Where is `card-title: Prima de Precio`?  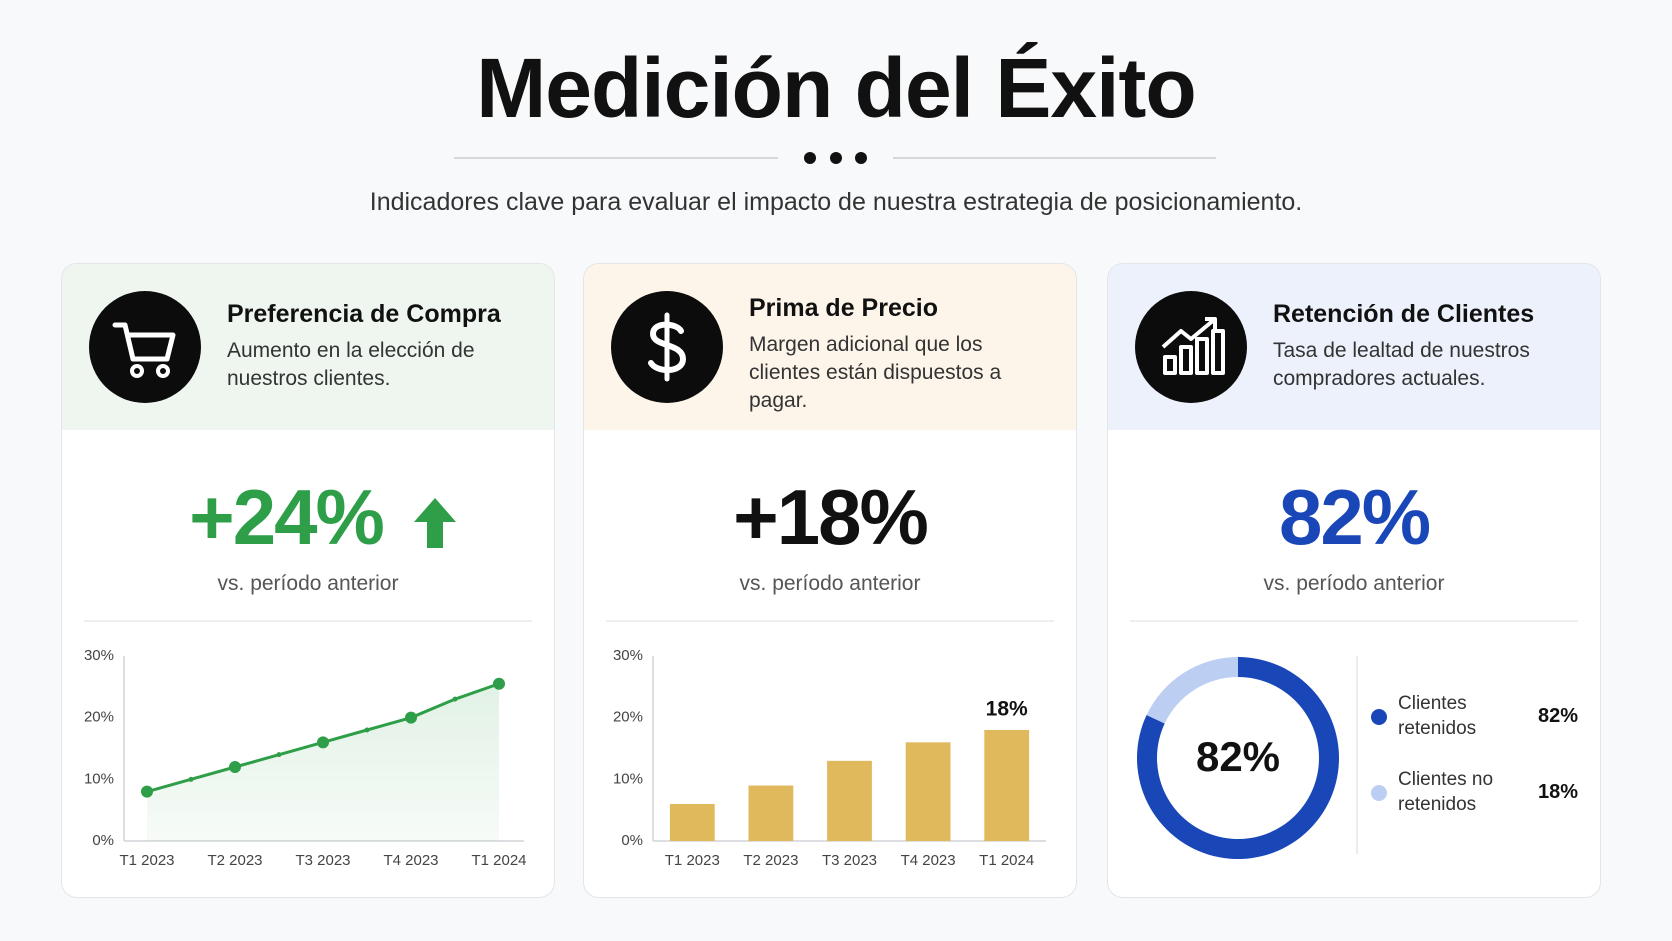 card-title: Prima de Precio is located at coordinates (843, 308).